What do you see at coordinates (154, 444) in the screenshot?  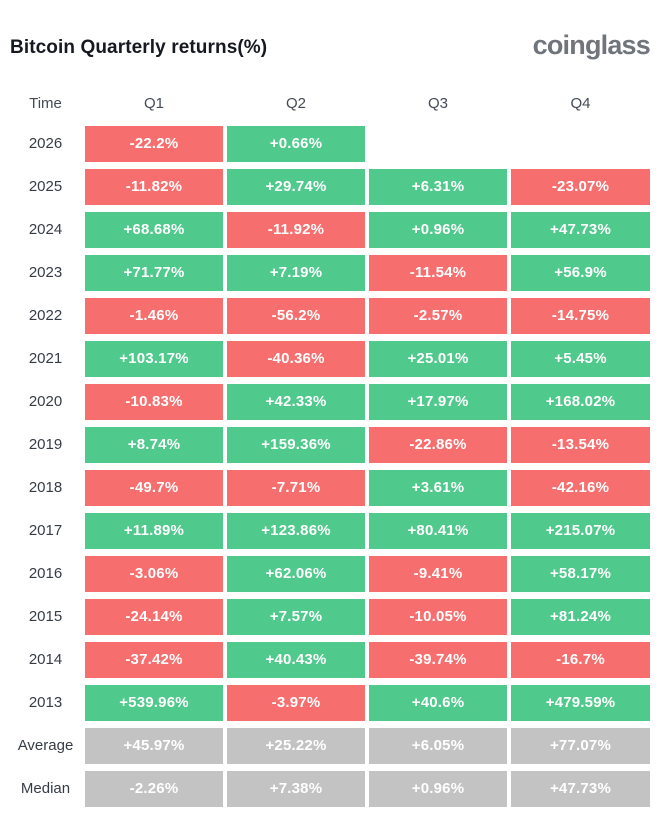 I see `return-cell: +8.74%` at bounding box center [154, 444].